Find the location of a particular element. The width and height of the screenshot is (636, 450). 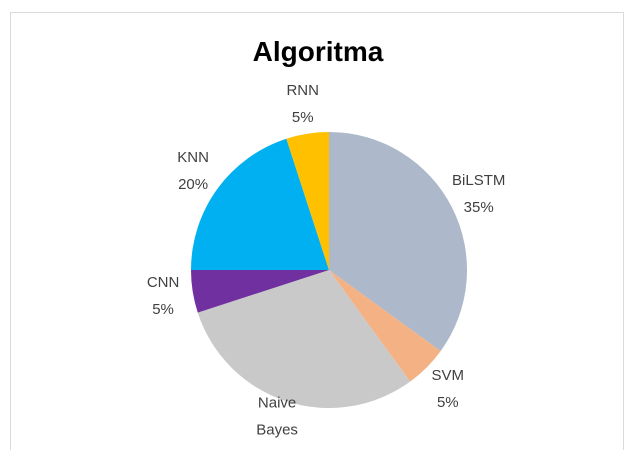

slice-value: 35% is located at coordinates (478, 207).